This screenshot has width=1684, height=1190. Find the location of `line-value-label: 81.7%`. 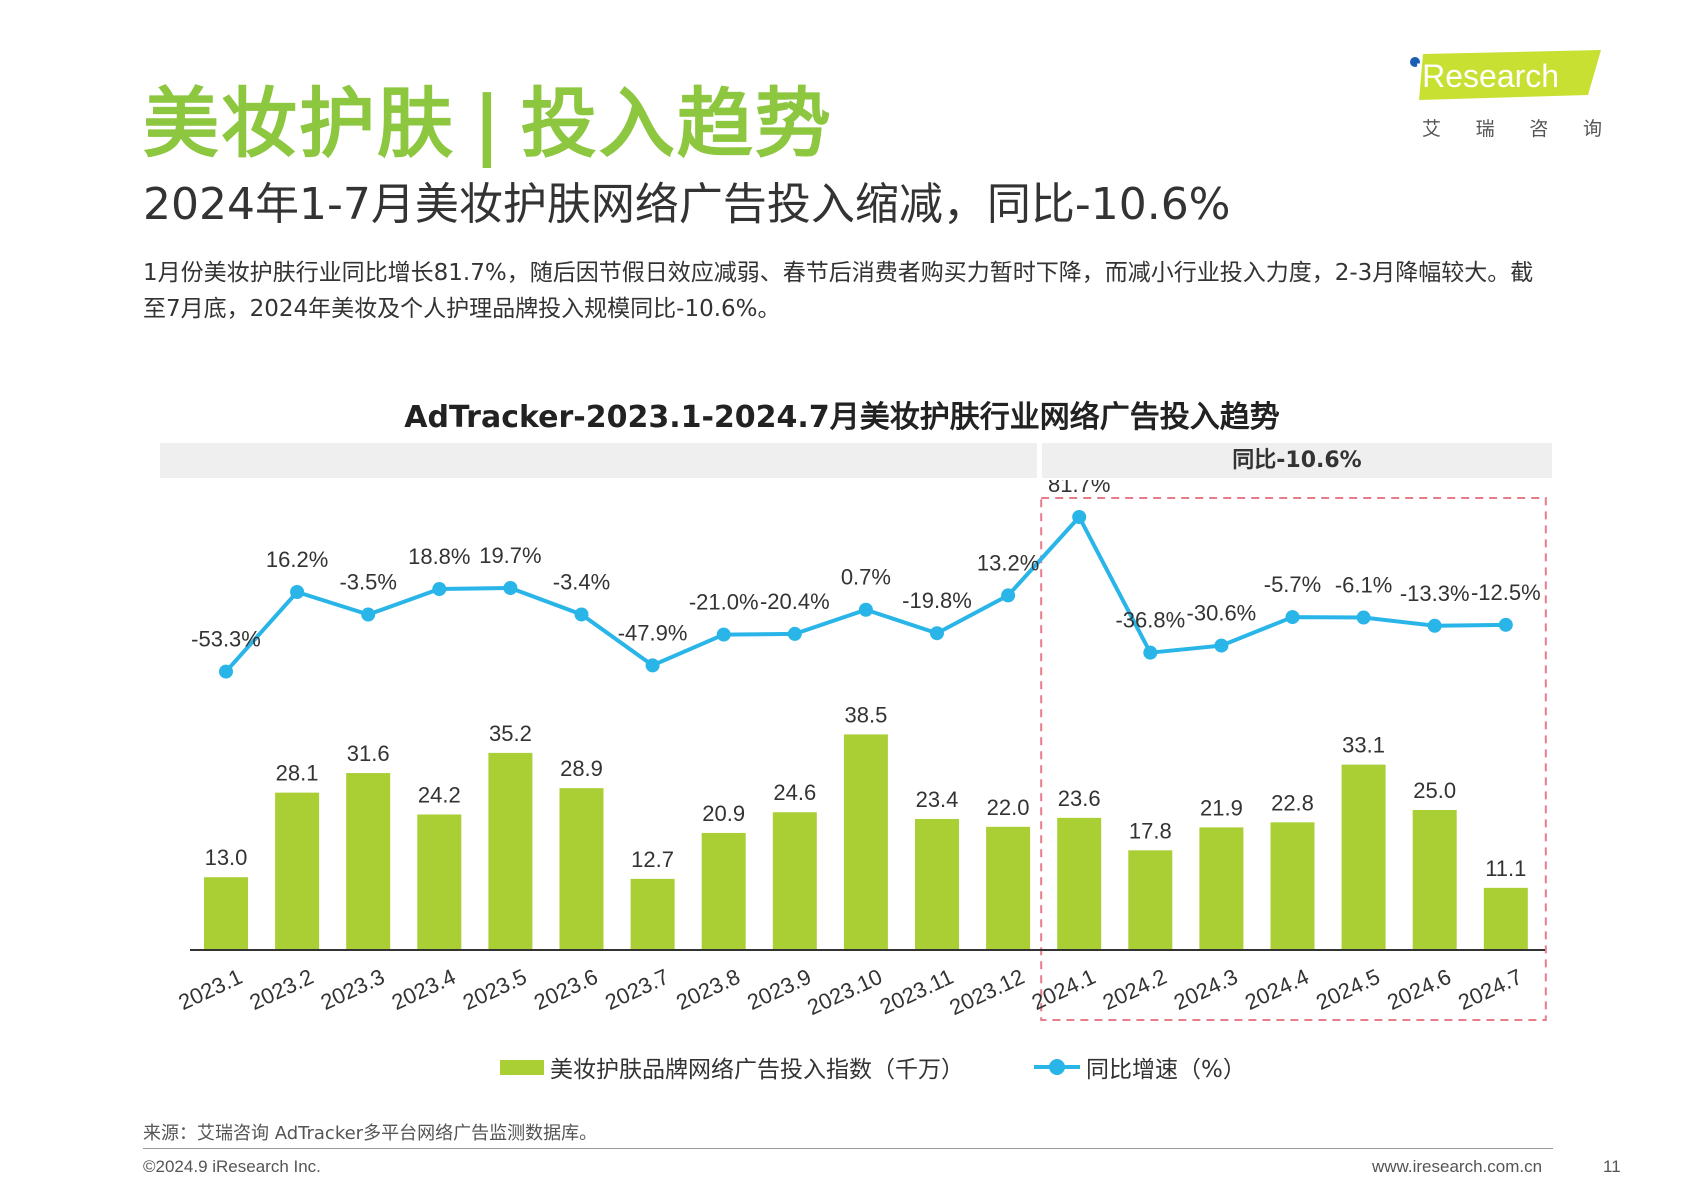

line-value-label: 81.7% is located at coordinates (1079, 488).